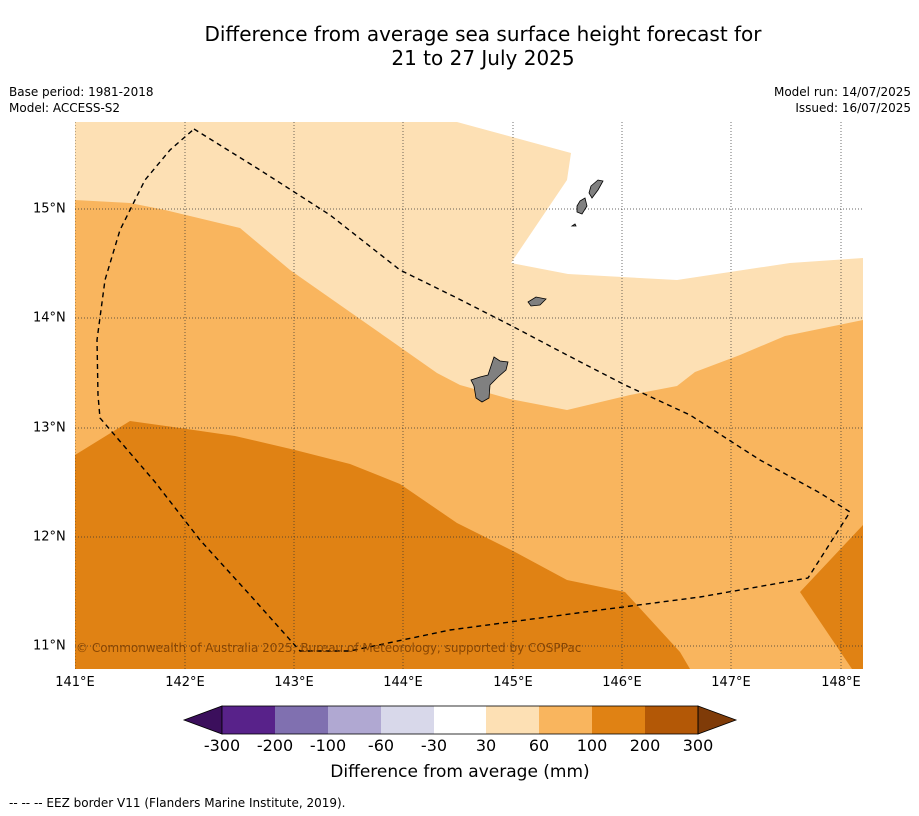  What do you see at coordinates (717, 720) in the screenshot?
I see `colorbar-extend-high` at bounding box center [717, 720].